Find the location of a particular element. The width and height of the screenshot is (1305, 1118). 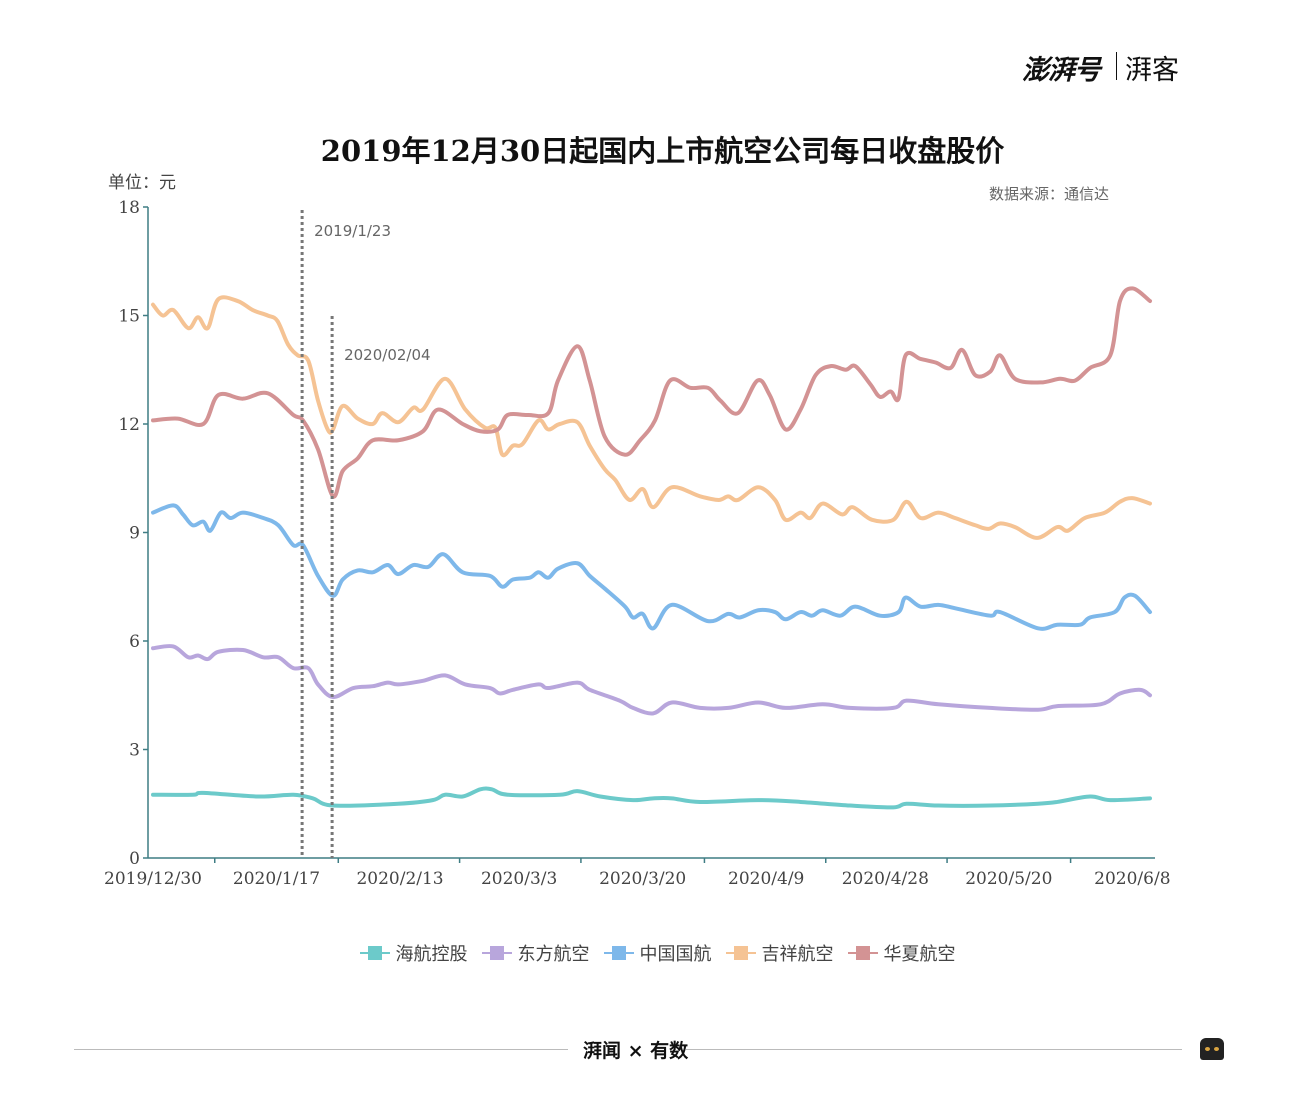

legend-label: 海航控股 is located at coordinates (431, 954).